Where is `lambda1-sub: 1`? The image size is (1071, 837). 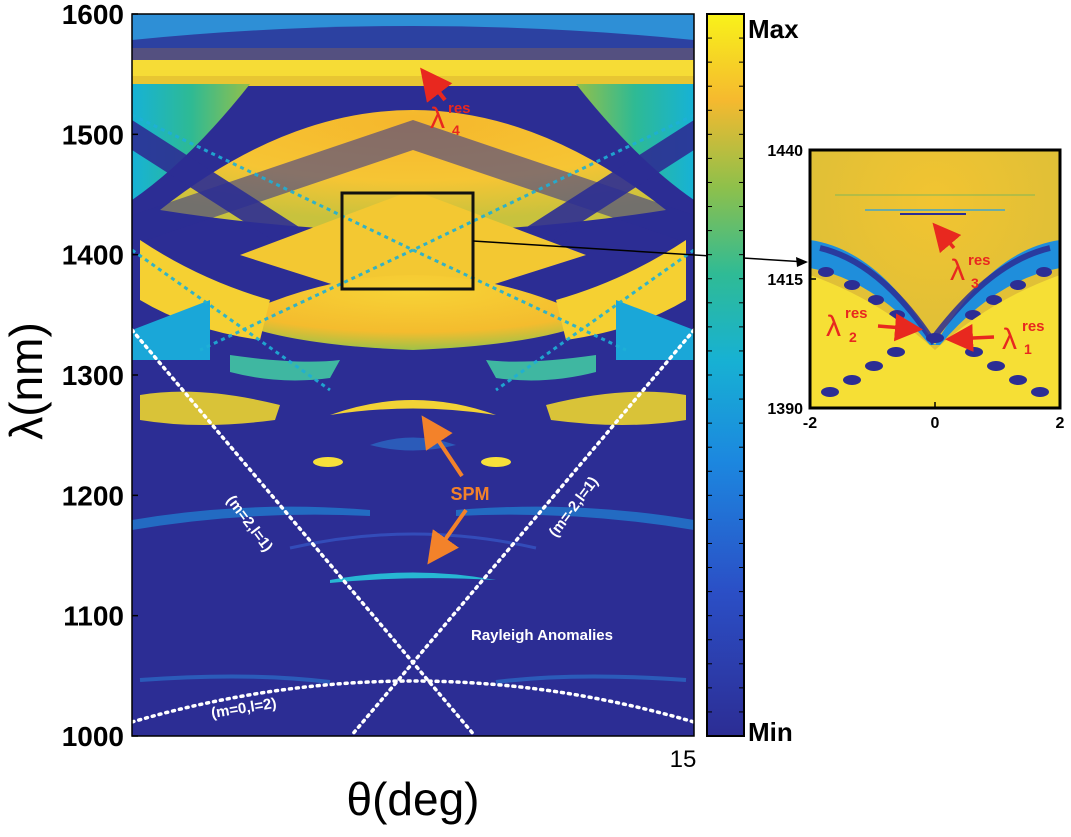
lambda1-sub: 1 is located at coordinates (1028, 349).